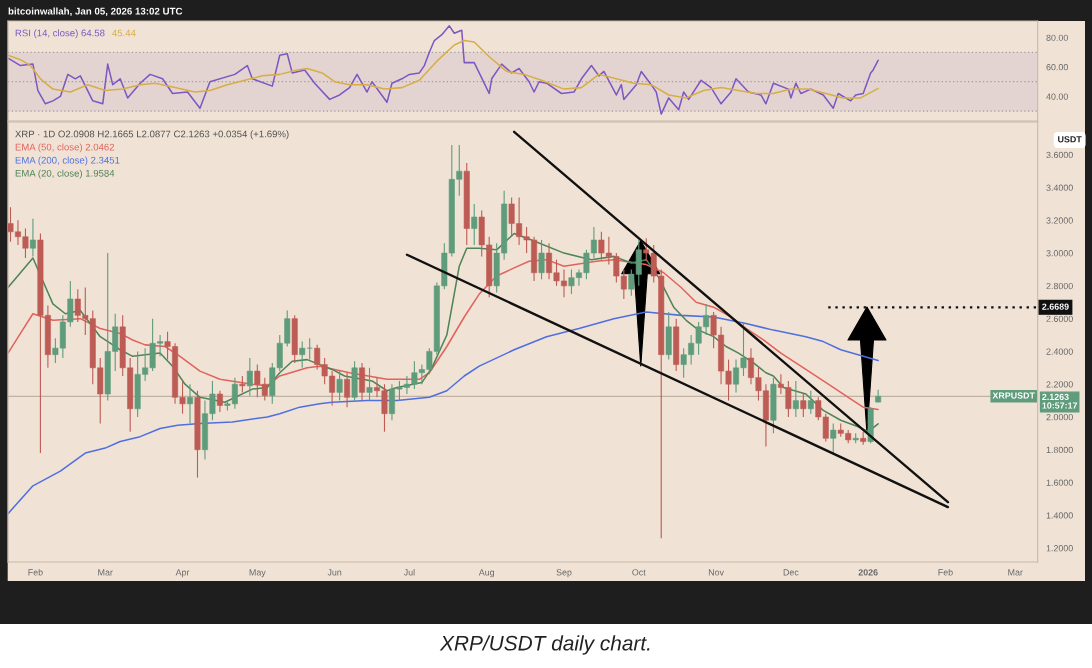 The width and height of the screenshot is (1092, 668). Describe the element at coordinates (1059, 286) in the screenshot. I see `y-tick-label: 2.8000` at that location.